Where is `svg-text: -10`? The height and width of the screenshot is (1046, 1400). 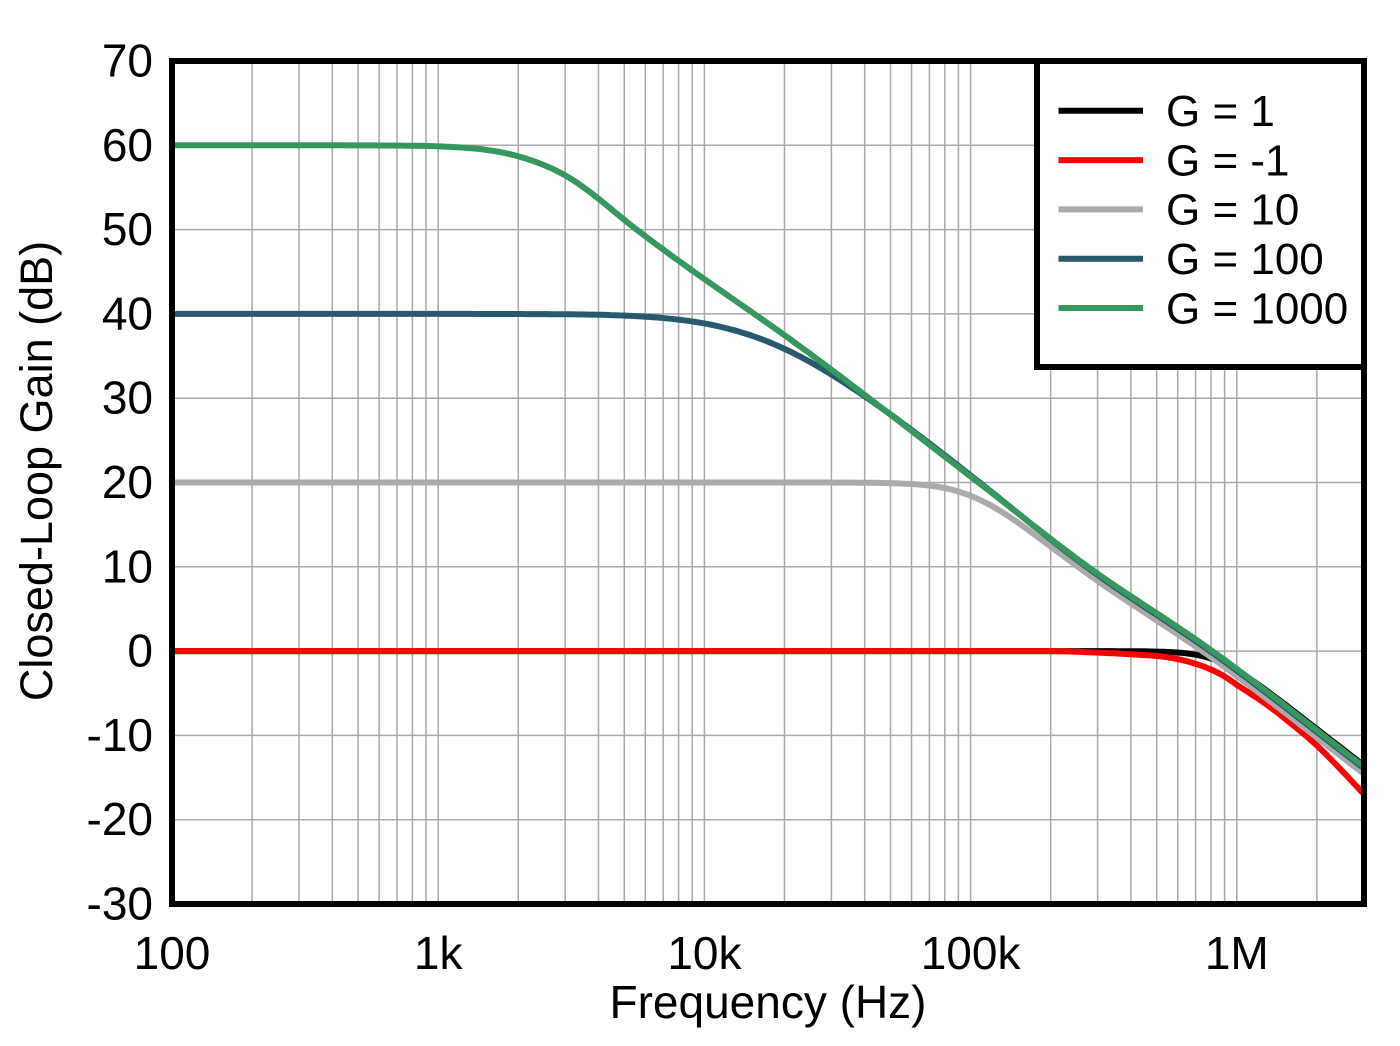 svg-text: -10 is located at coordinates (120, 735).